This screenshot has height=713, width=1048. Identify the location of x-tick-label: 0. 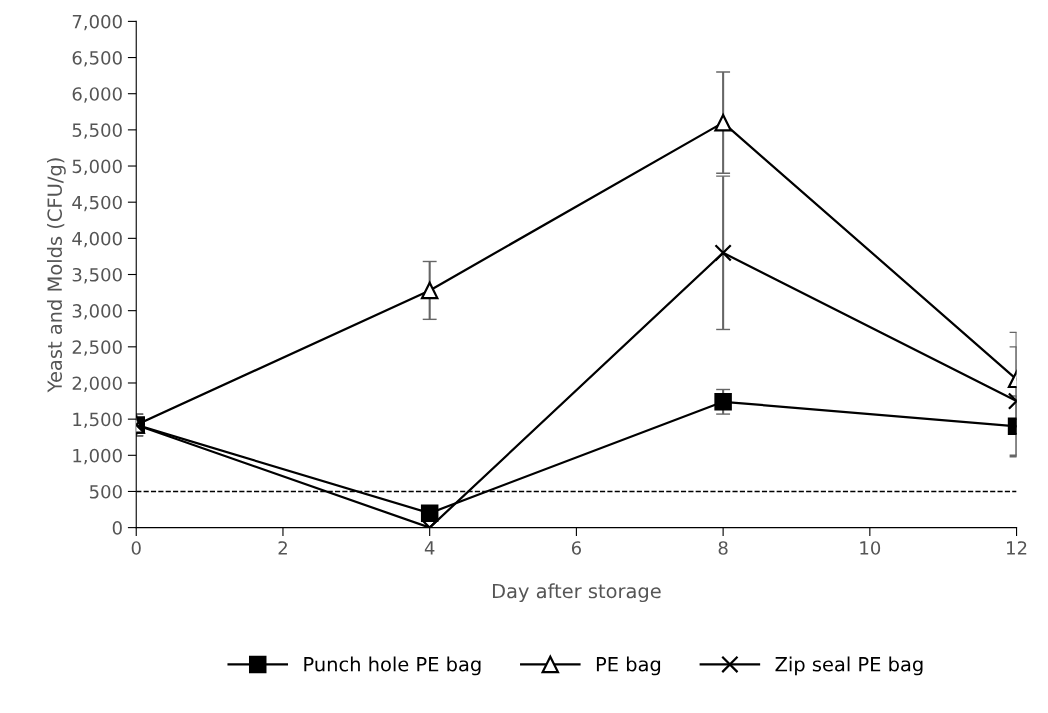
(136, 548).